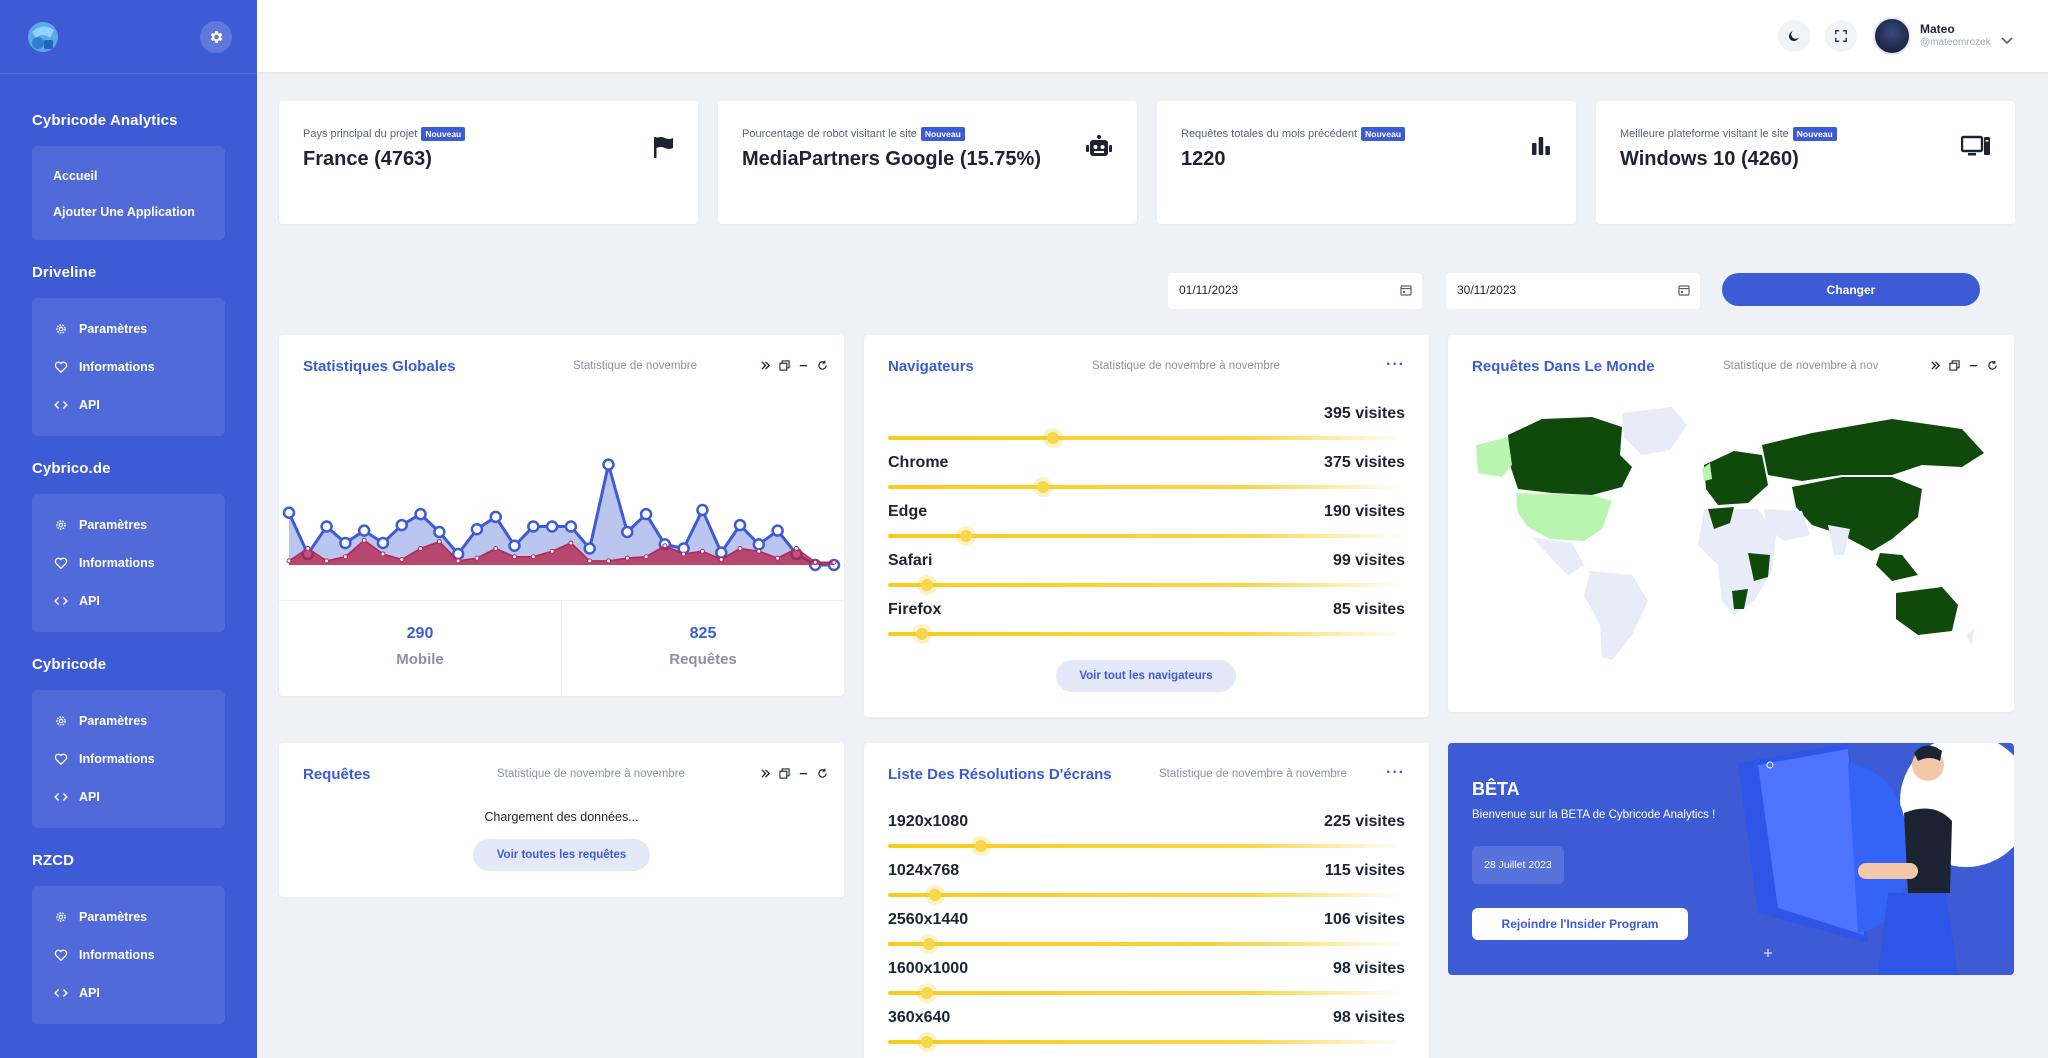 This screenshot has width=2048, height=1058. Describe the element at coordinates (1721, 518) in the screenshot. I see `map-region-north-africa` at that location.